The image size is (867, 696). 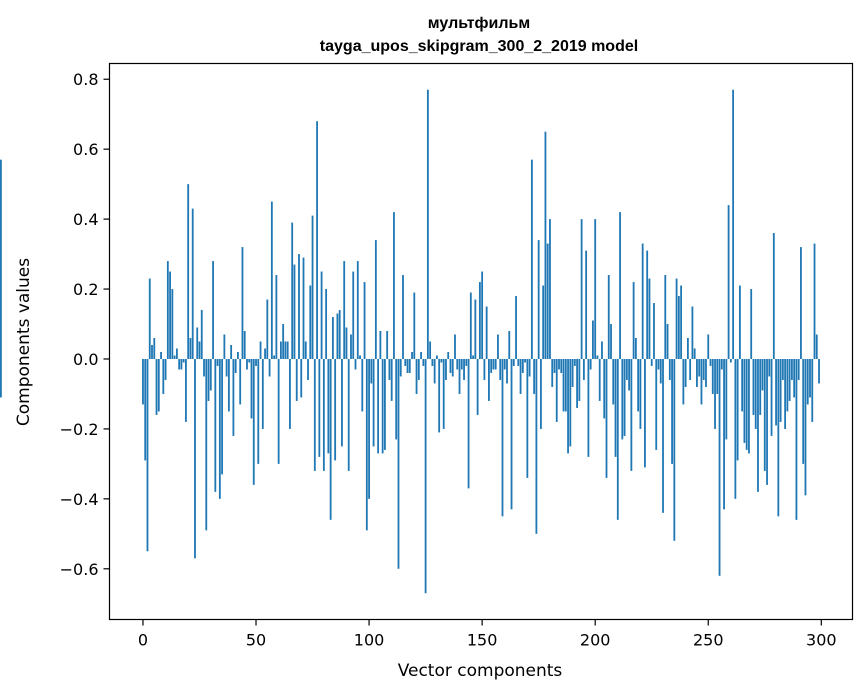 I want to click on y-axis-label: Components values, so click(x=24, y=342).